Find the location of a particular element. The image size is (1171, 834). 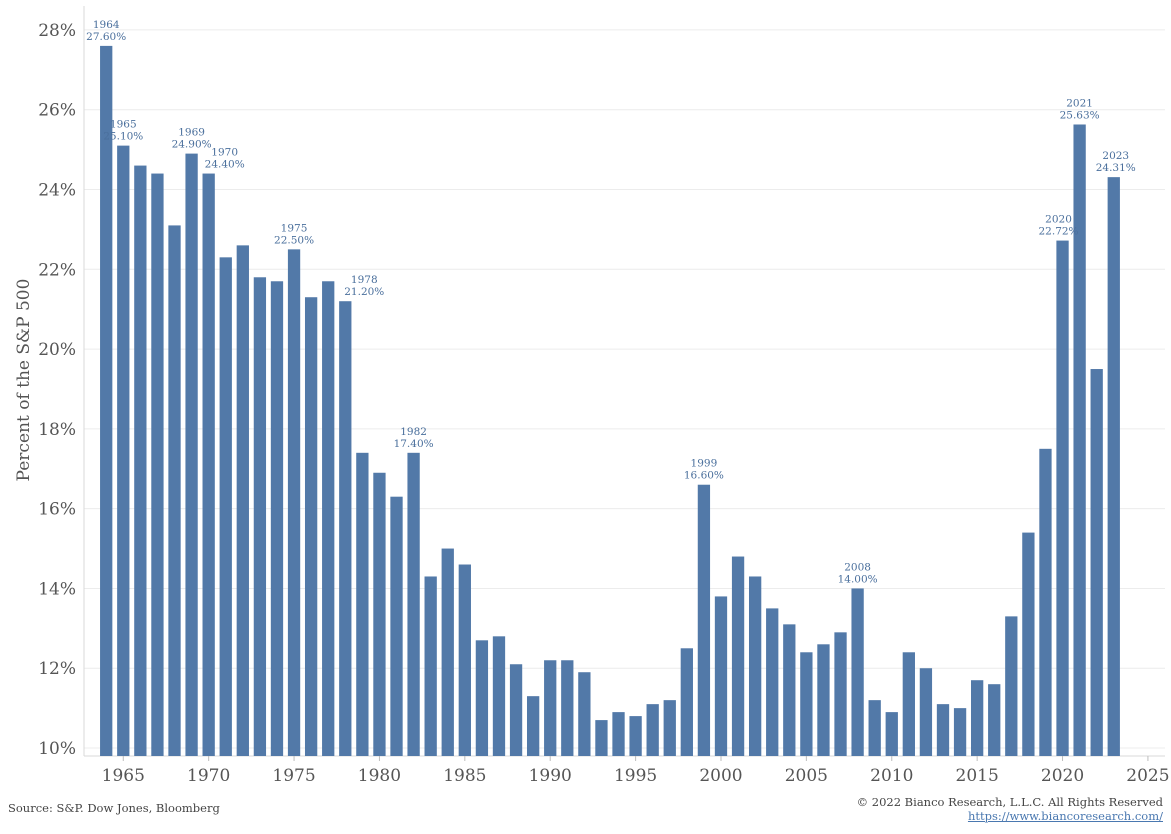

bar-1964 is located at coordinates (106, 400).